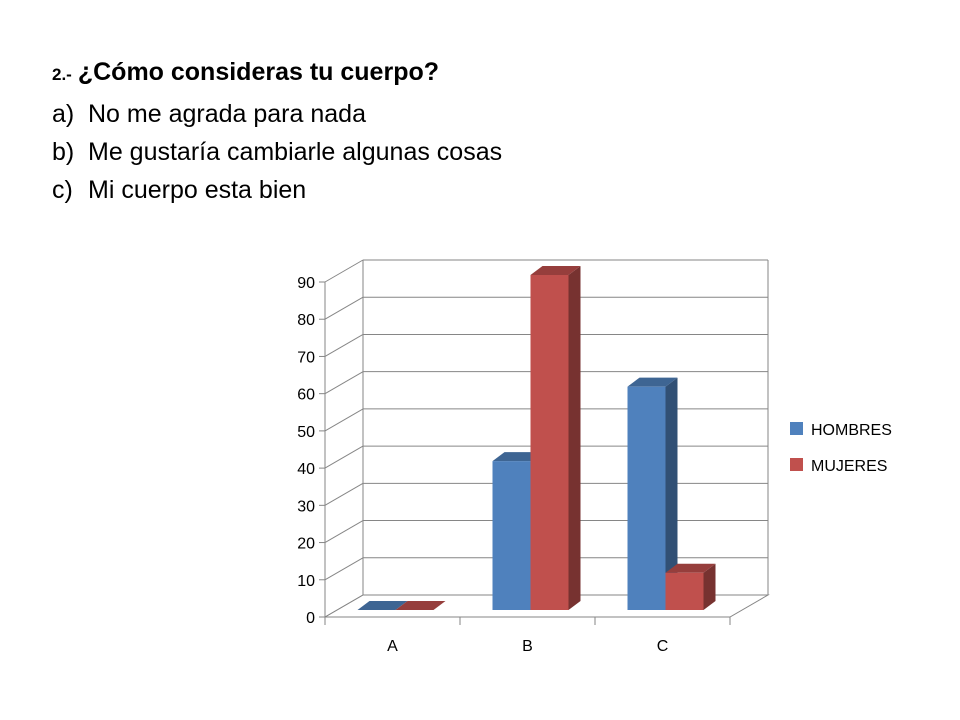 The height and width of the screenshot is (720, 960). I want to click on y-tick-label: 60, so click(306, 395).